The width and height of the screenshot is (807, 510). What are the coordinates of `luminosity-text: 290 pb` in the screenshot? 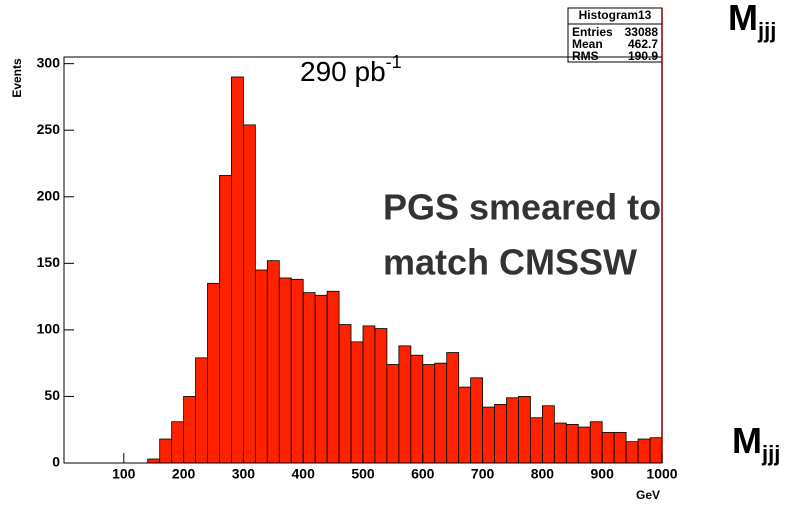 It's located at (343, 71).